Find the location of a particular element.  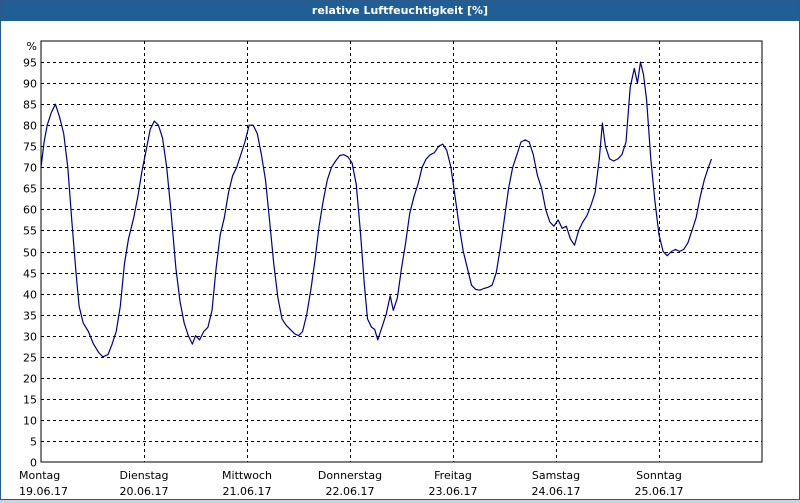

y-tick-label: 55 is located at coordinates (30, 231).